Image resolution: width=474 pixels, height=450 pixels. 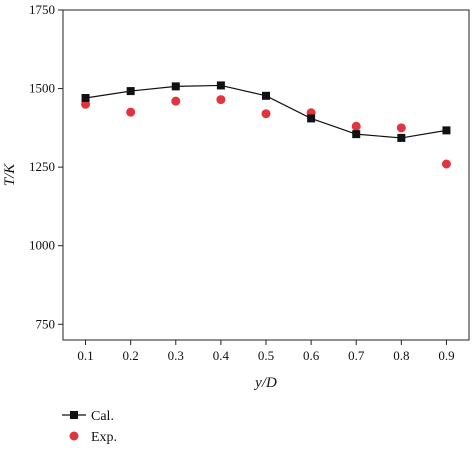 I want to click on legend-exp-swatch, so click(x=74, y=436).